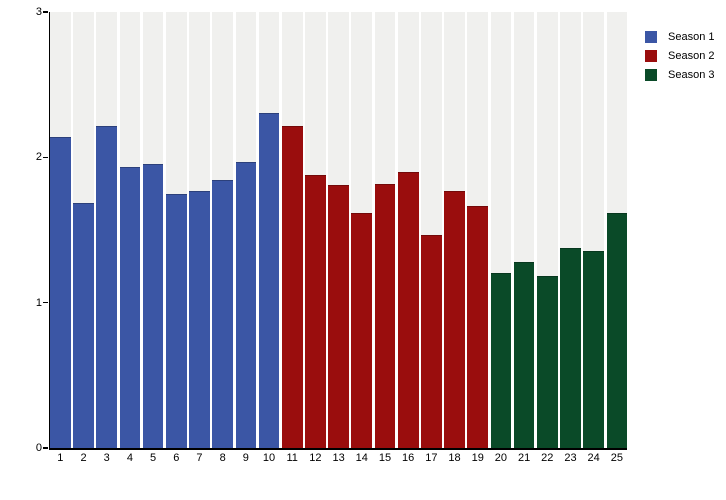  Describe the element at coordinates (38, 448) in the screenshot. I see `y-tick-label: 0` at that location.